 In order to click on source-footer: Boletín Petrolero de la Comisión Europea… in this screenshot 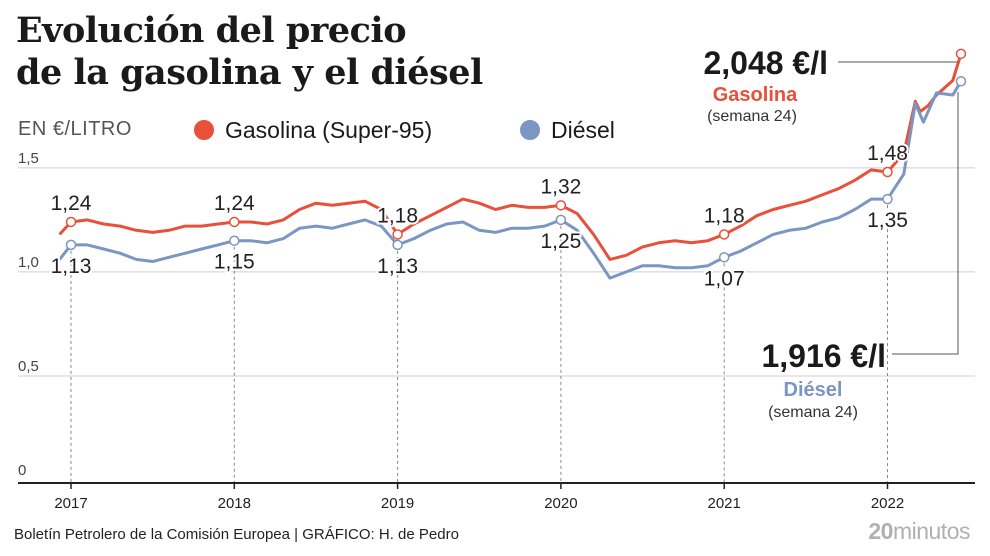, I will do `click(236, 534)`.